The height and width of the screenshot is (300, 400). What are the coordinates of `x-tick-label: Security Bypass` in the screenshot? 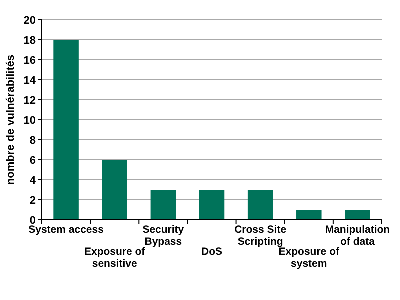 It's located at (163, 236).